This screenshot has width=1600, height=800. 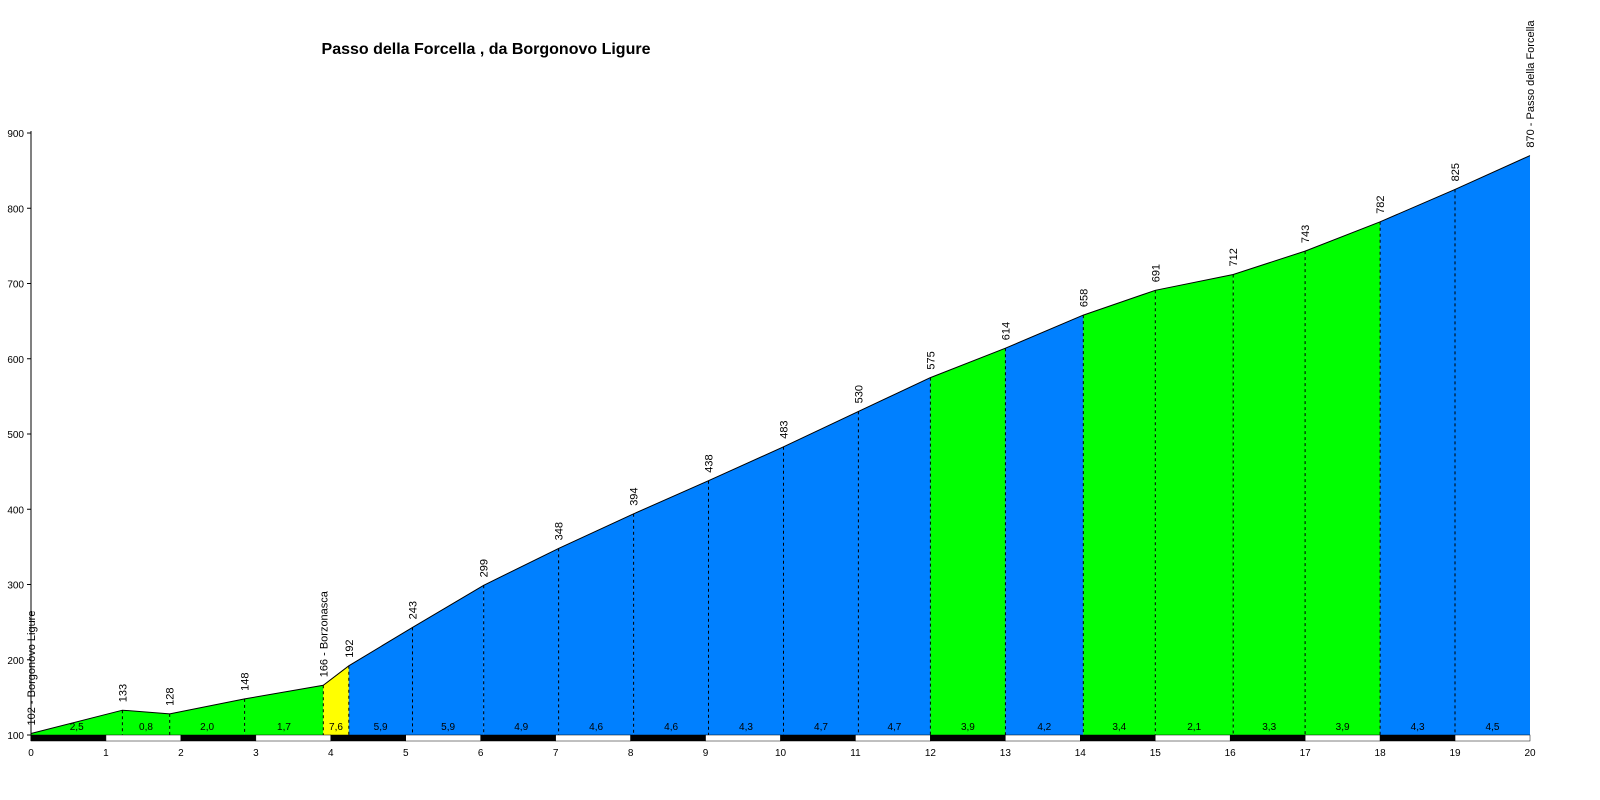 I want to click on gradient-label-18: 3,9, so click(x=1343, y=727).